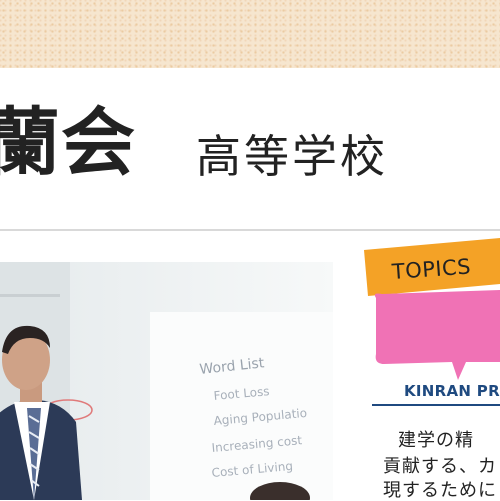  Describe the element at coordinates (68, 143) in the screenshot. I see `school-name-title: 蘭会` at that location.